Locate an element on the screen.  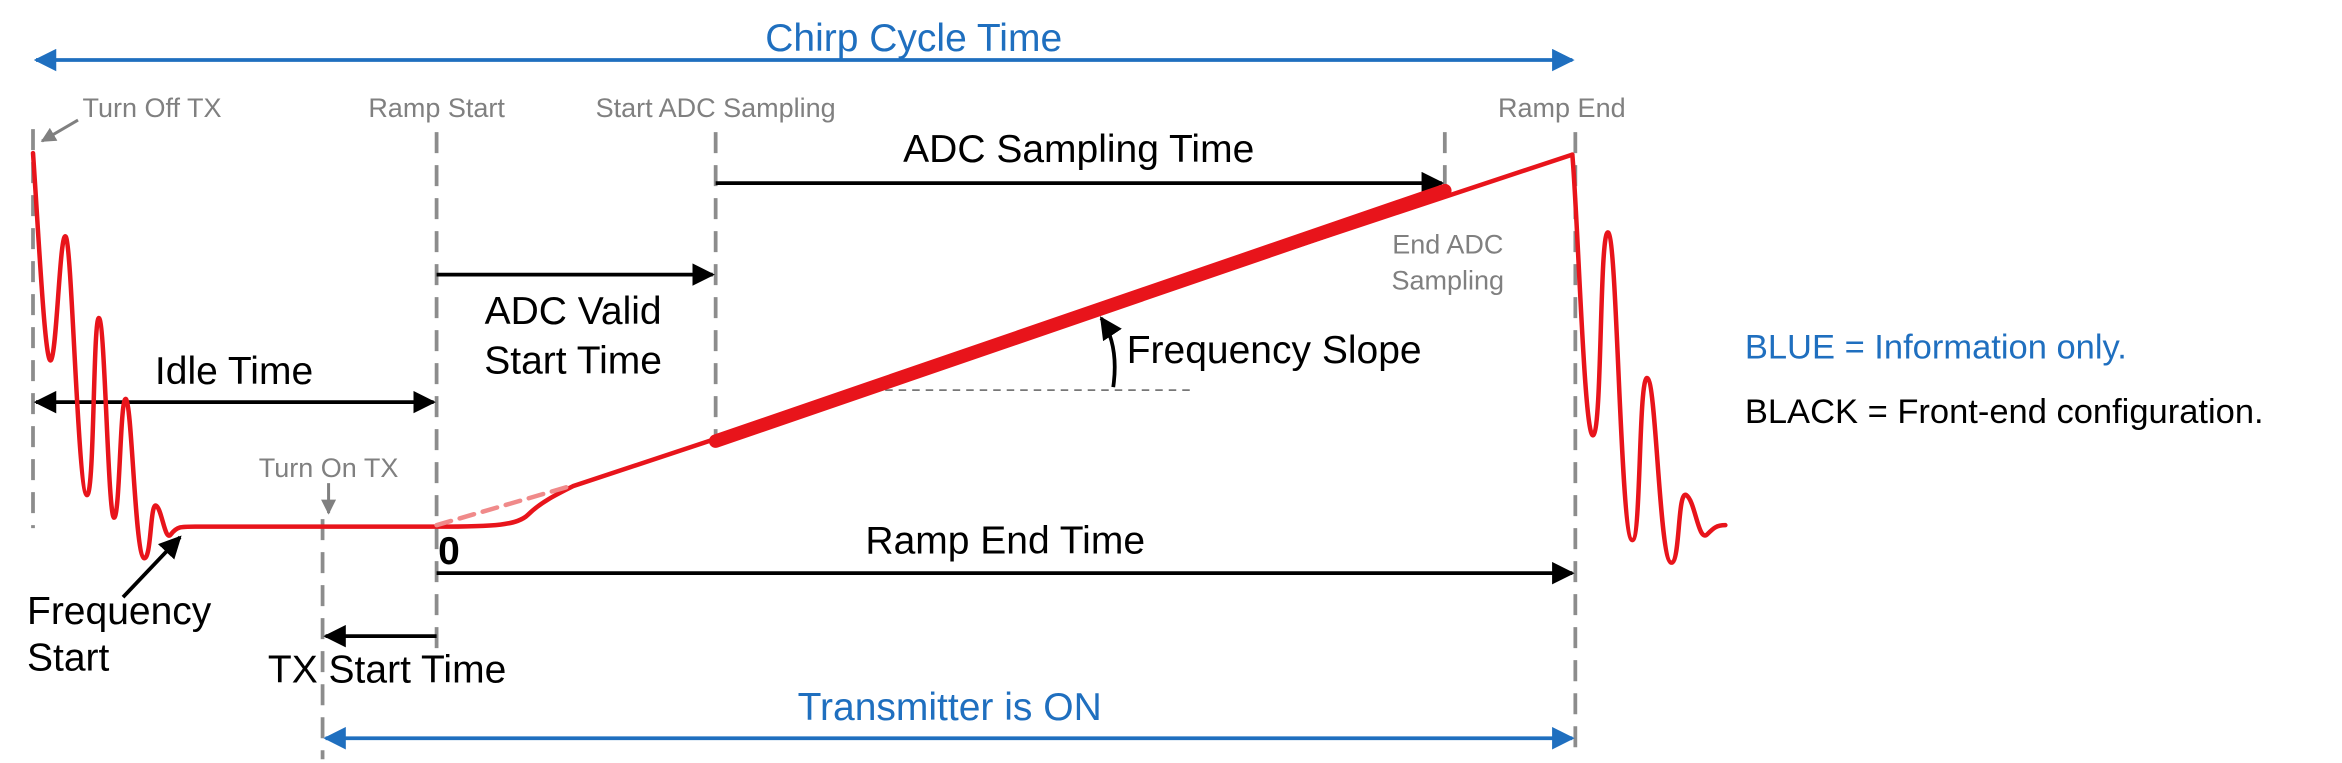
event-label: End ADC is located at coordinates (1447, 245).